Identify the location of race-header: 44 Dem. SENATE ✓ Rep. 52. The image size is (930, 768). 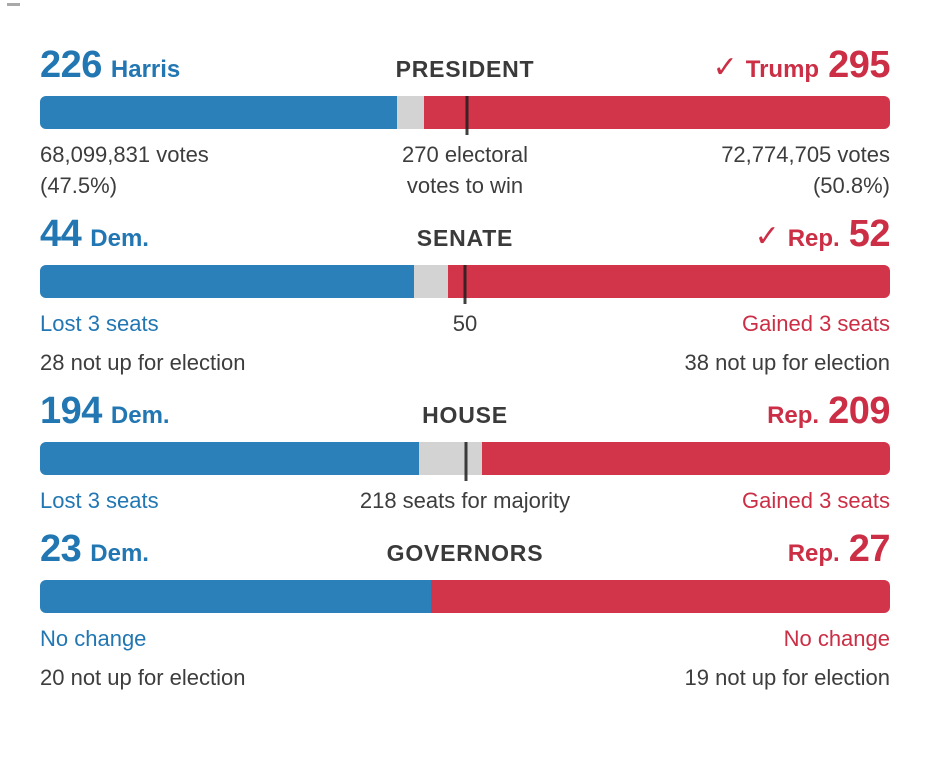
(465, 235).